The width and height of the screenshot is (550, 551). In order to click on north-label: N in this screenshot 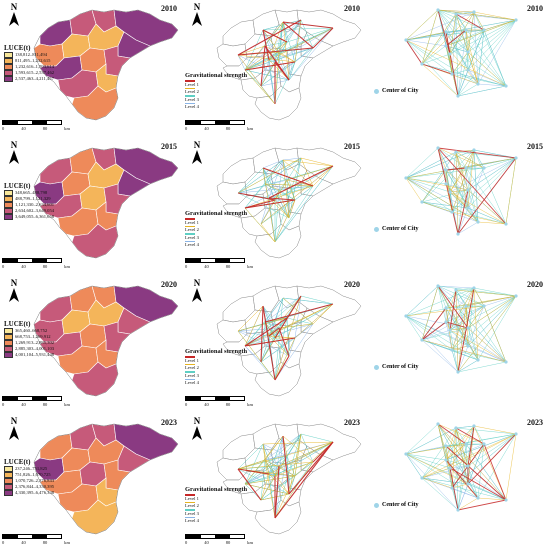, I will do `click(197, 145)`.